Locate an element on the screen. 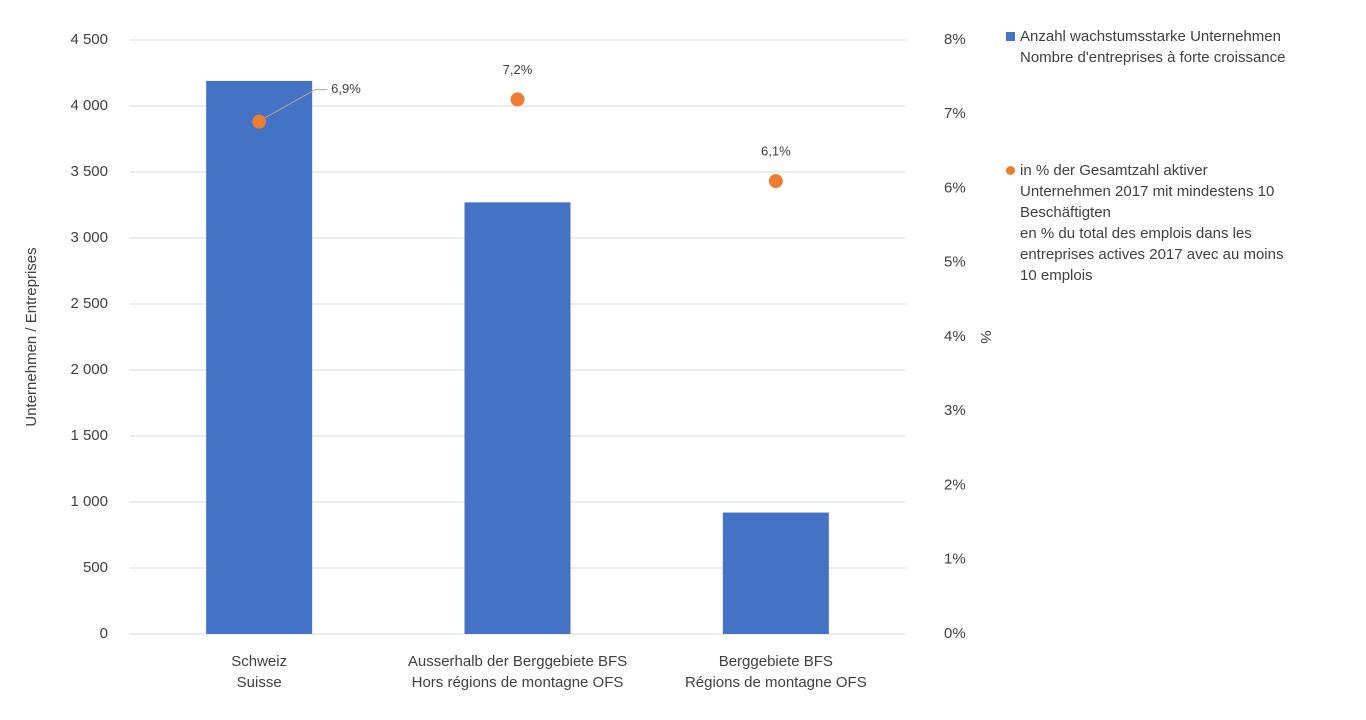 The image size is (1366, 720). data-label: 6,1% is located at coordinates (776, 151).